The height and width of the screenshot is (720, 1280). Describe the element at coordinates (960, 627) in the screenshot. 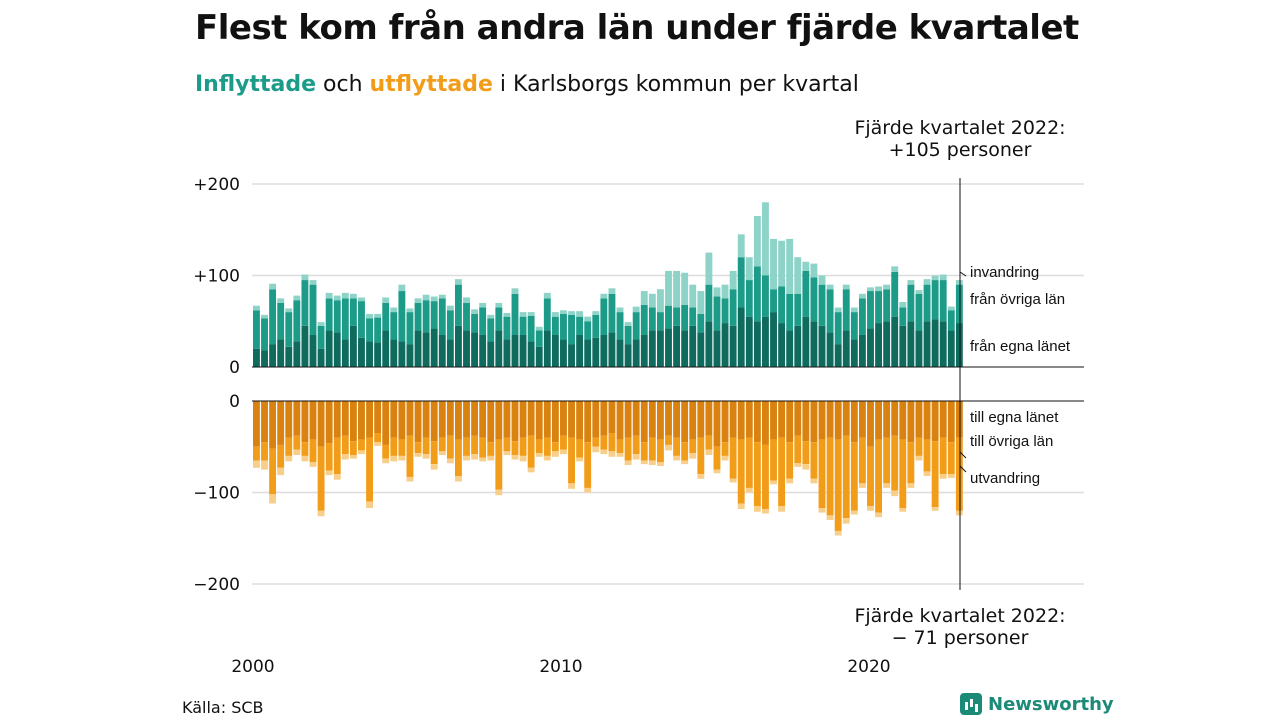

I see `annotation-bottom: Fjärde kvartalet 2022: − 71 personer` at that location.